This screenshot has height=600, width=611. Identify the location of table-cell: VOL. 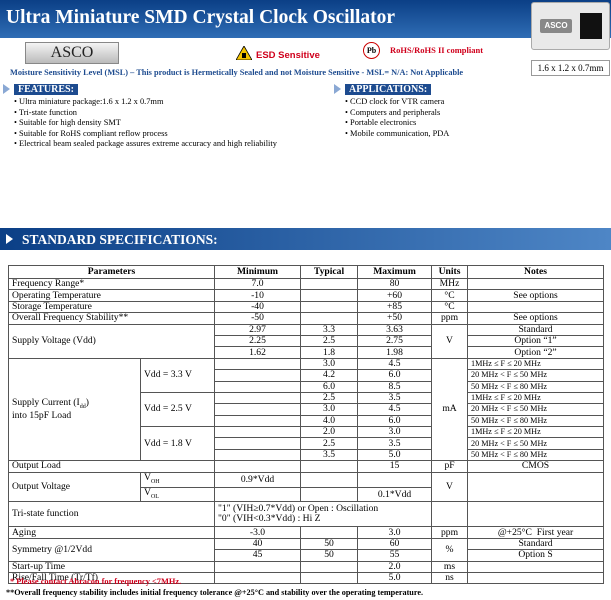
(177, 494).